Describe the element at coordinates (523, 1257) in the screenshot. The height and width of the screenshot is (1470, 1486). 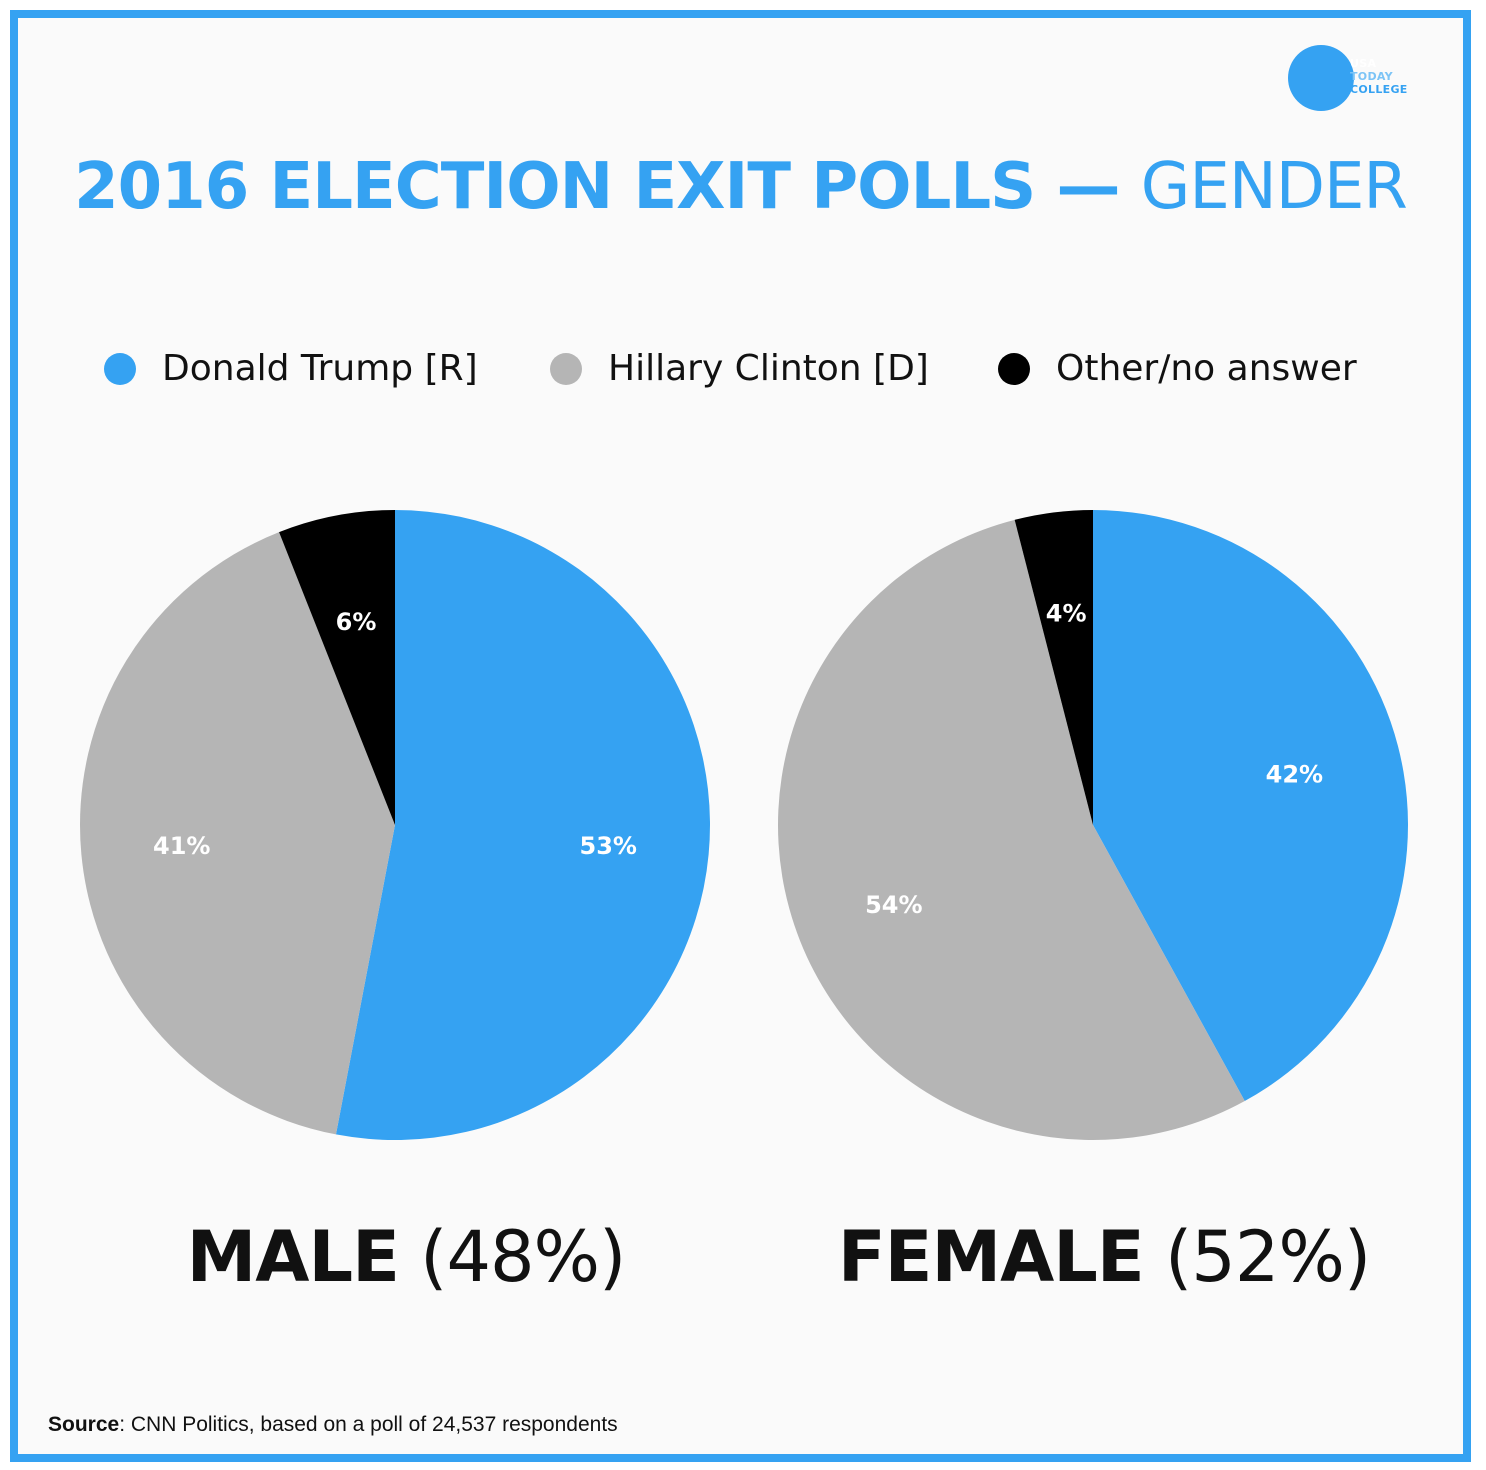
I see `male-share: (48%)` at that location.